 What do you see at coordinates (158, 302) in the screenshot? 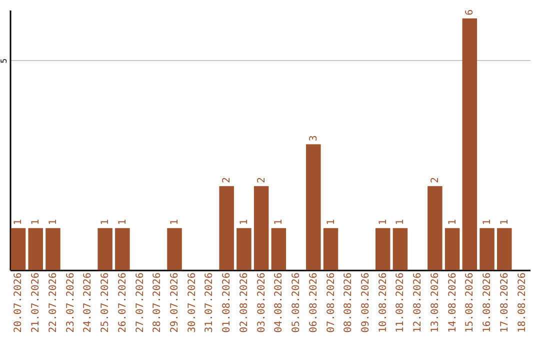
I see `x-tick-label: 28.07.2026` at bounding box center [158, 302].